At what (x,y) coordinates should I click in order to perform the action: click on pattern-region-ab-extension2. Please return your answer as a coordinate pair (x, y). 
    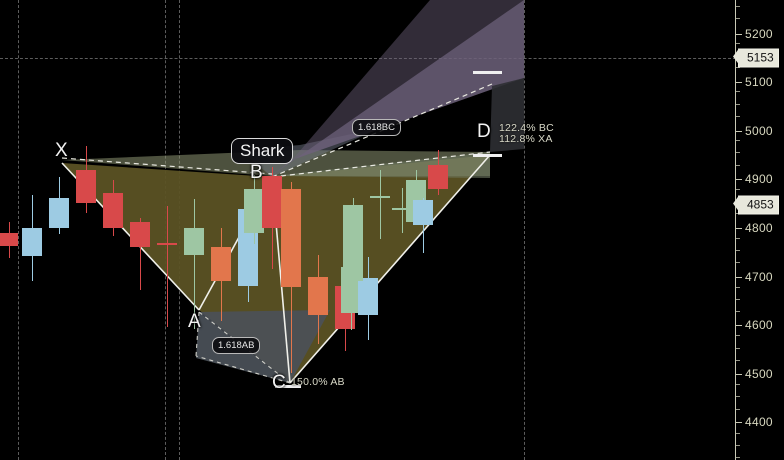
    Looking at the image, I should click on (264, 346).